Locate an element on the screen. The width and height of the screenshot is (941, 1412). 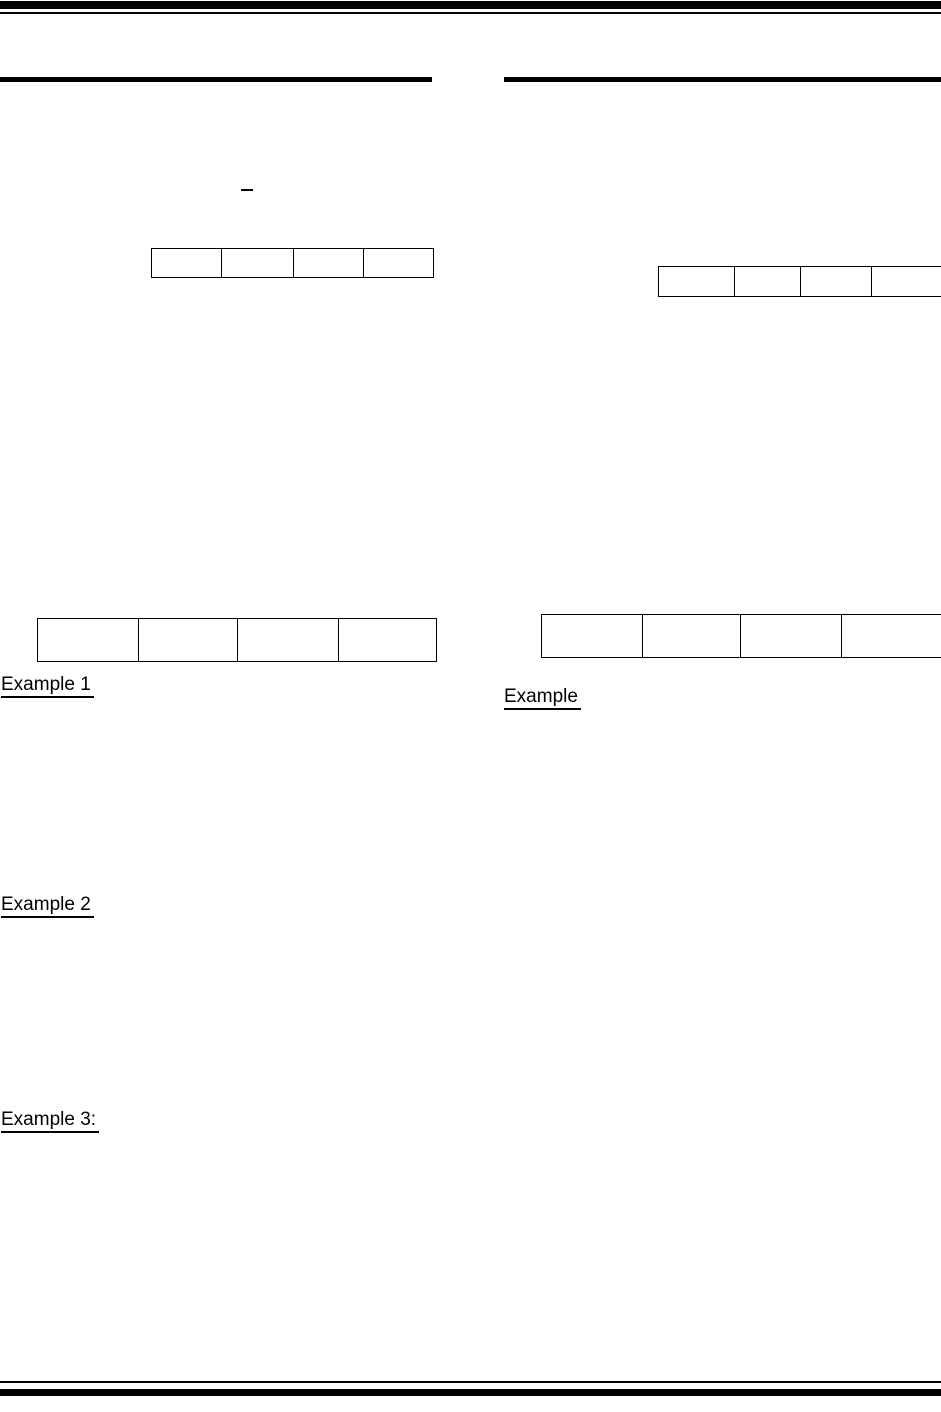
top-thin-rule is located at coordinates (470, 13).